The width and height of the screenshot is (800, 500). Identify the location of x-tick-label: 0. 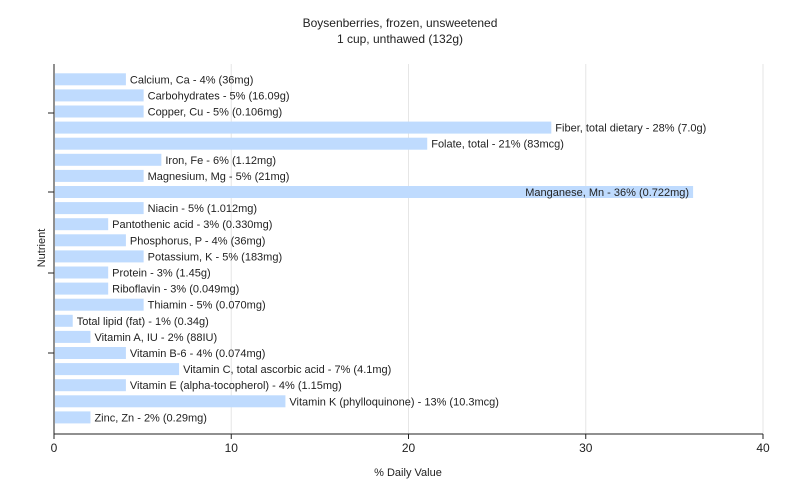
(54, 448).